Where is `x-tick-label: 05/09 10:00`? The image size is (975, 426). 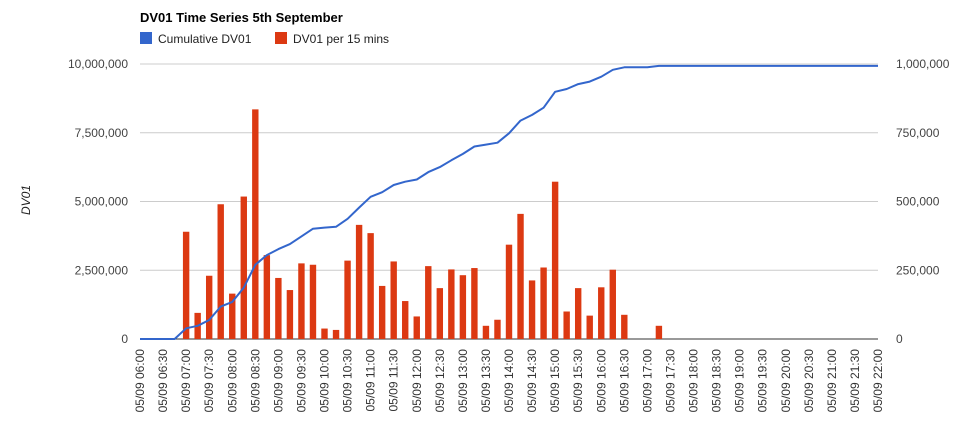
x-tick-label: 05/09 10:00 is located at coordinates (325, 381).